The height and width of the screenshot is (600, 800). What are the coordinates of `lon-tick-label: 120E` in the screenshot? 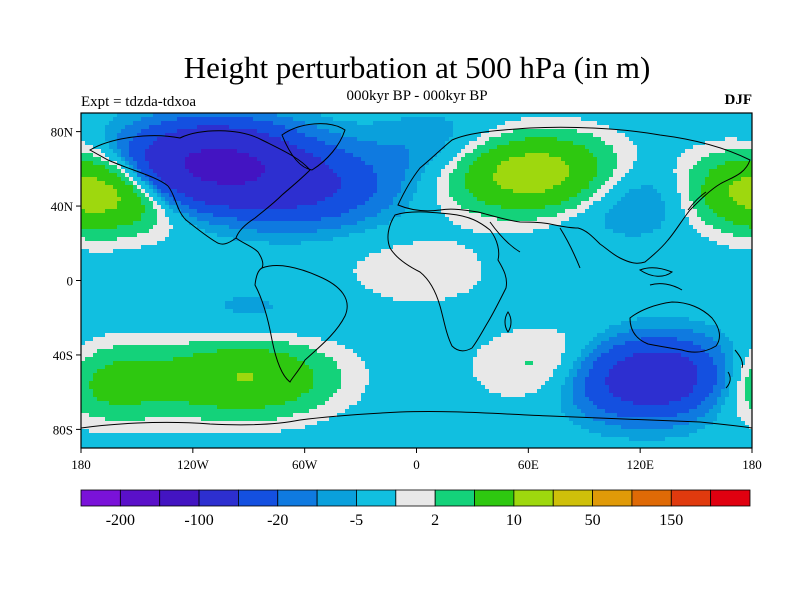 It's located at (640, 464).